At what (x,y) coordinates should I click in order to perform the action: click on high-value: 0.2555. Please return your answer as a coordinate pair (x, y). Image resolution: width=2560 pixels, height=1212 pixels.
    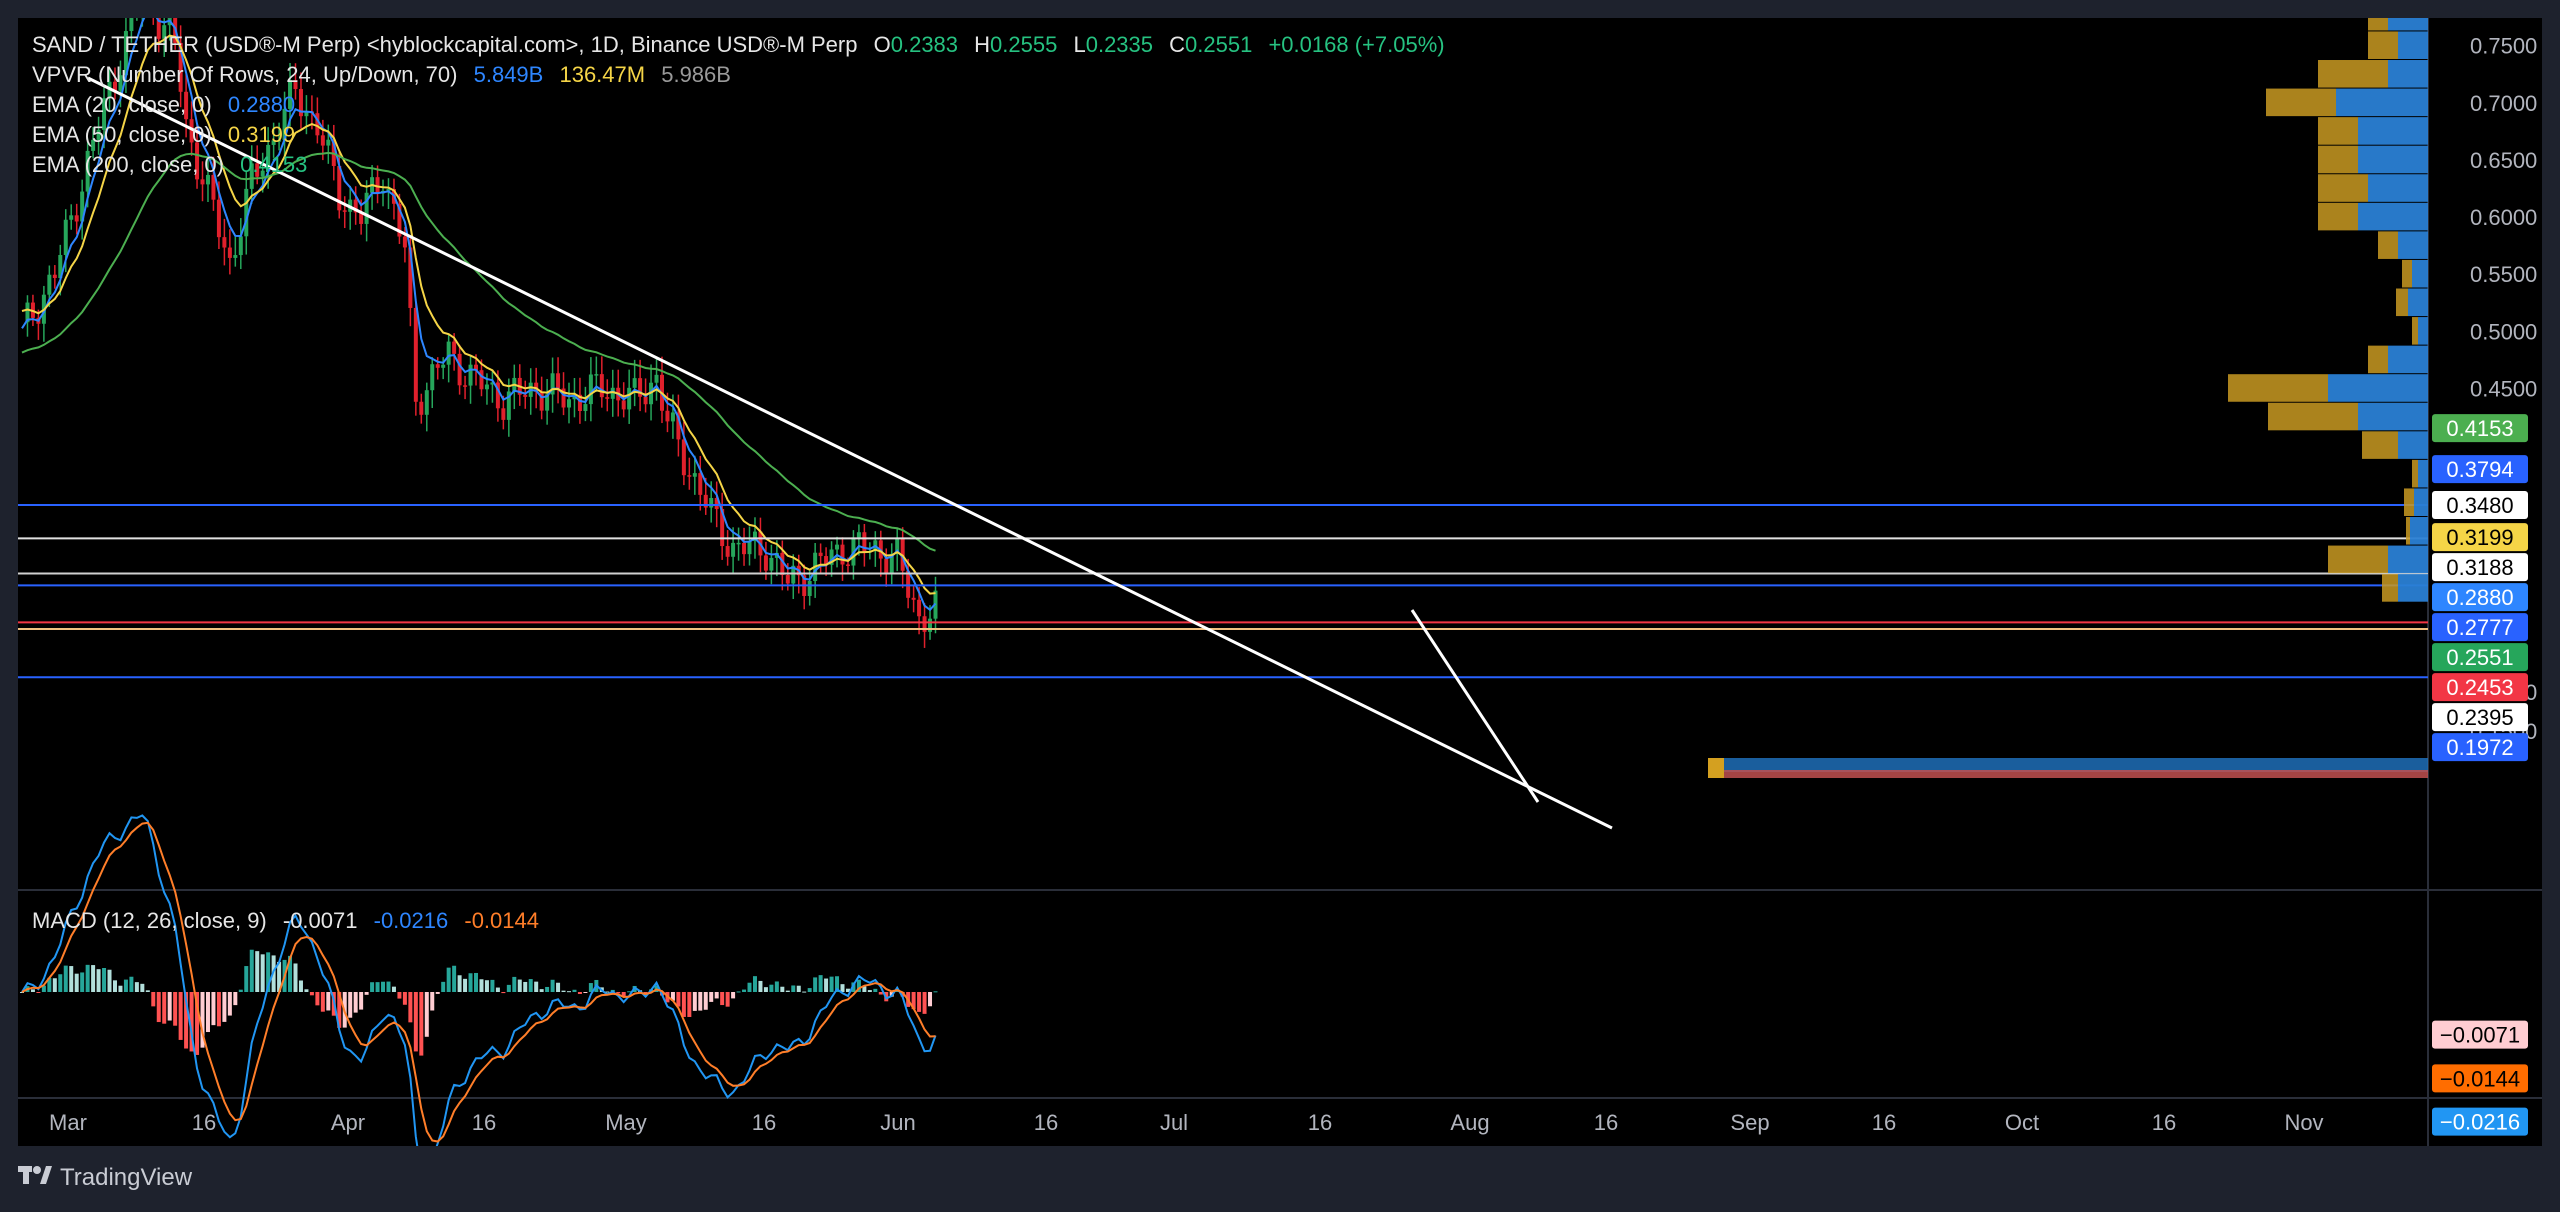
    Looking at the image, I should click on (1024, 44).